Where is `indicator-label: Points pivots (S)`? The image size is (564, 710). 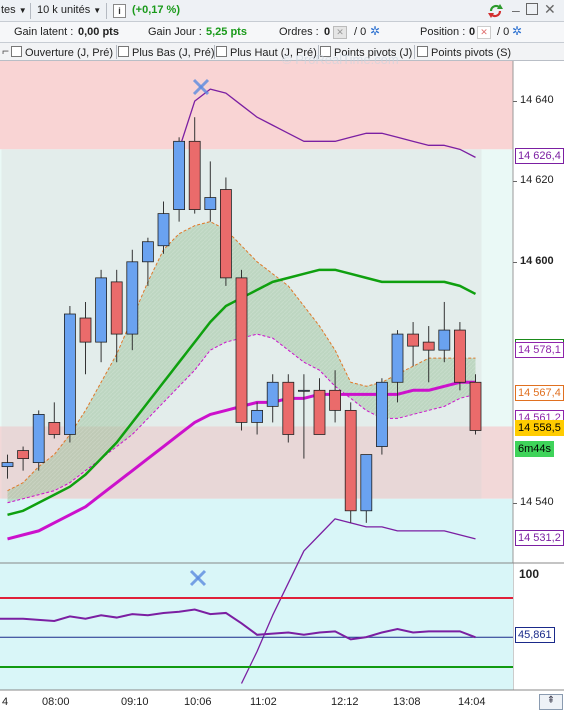 indicator-label: Points pivots (S) is located at coordinates (471, 53).